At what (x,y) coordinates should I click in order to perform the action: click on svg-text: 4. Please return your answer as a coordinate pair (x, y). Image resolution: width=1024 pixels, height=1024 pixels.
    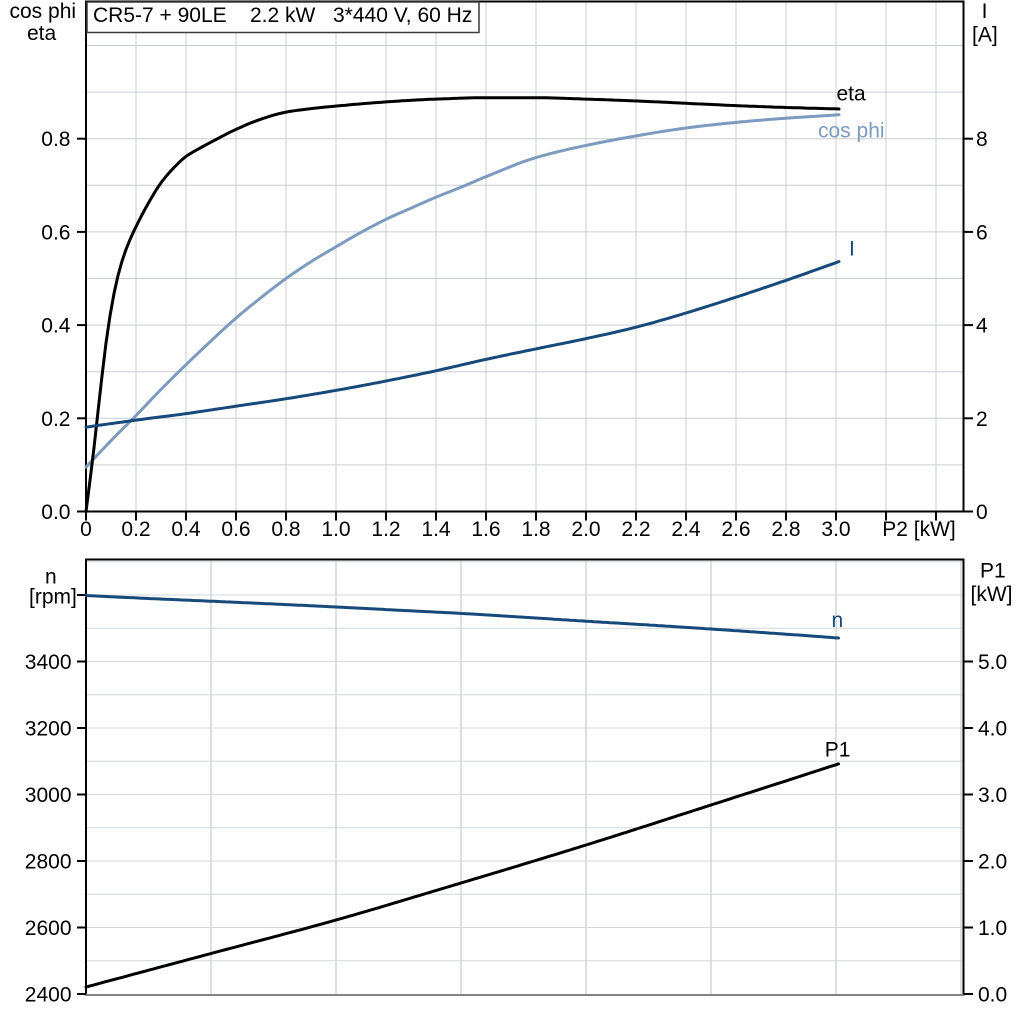
    Looking at the image, I should click on (982, 326).